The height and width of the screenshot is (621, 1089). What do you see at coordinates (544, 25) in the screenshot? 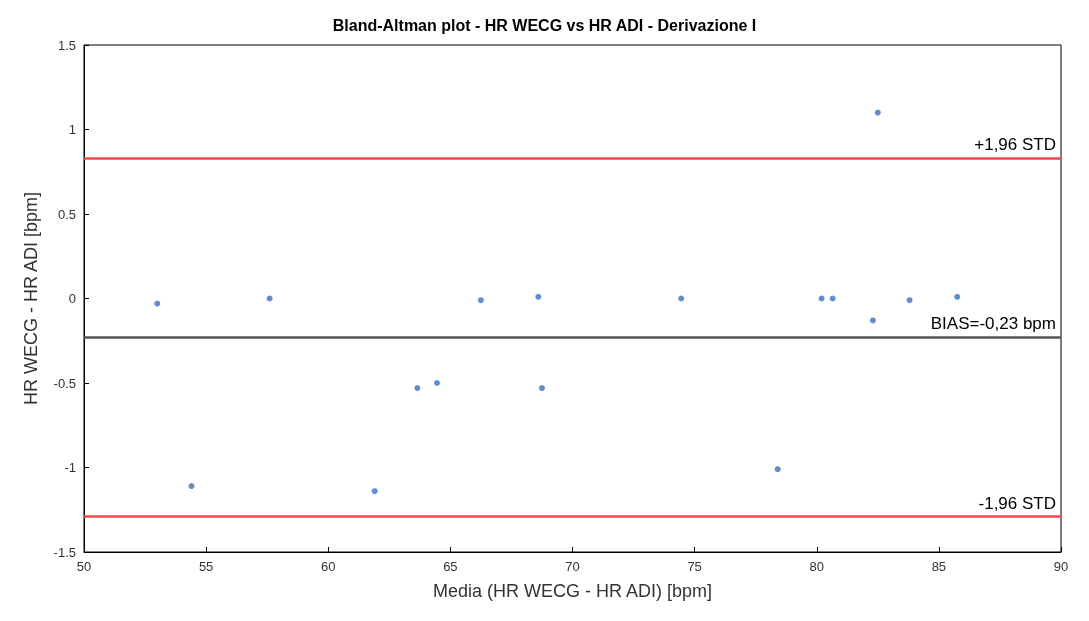
I see `chart-title: Bland-Altman plot - HR WECG vs HR ADI - Derivazione I` at bounding box center [544, 25].